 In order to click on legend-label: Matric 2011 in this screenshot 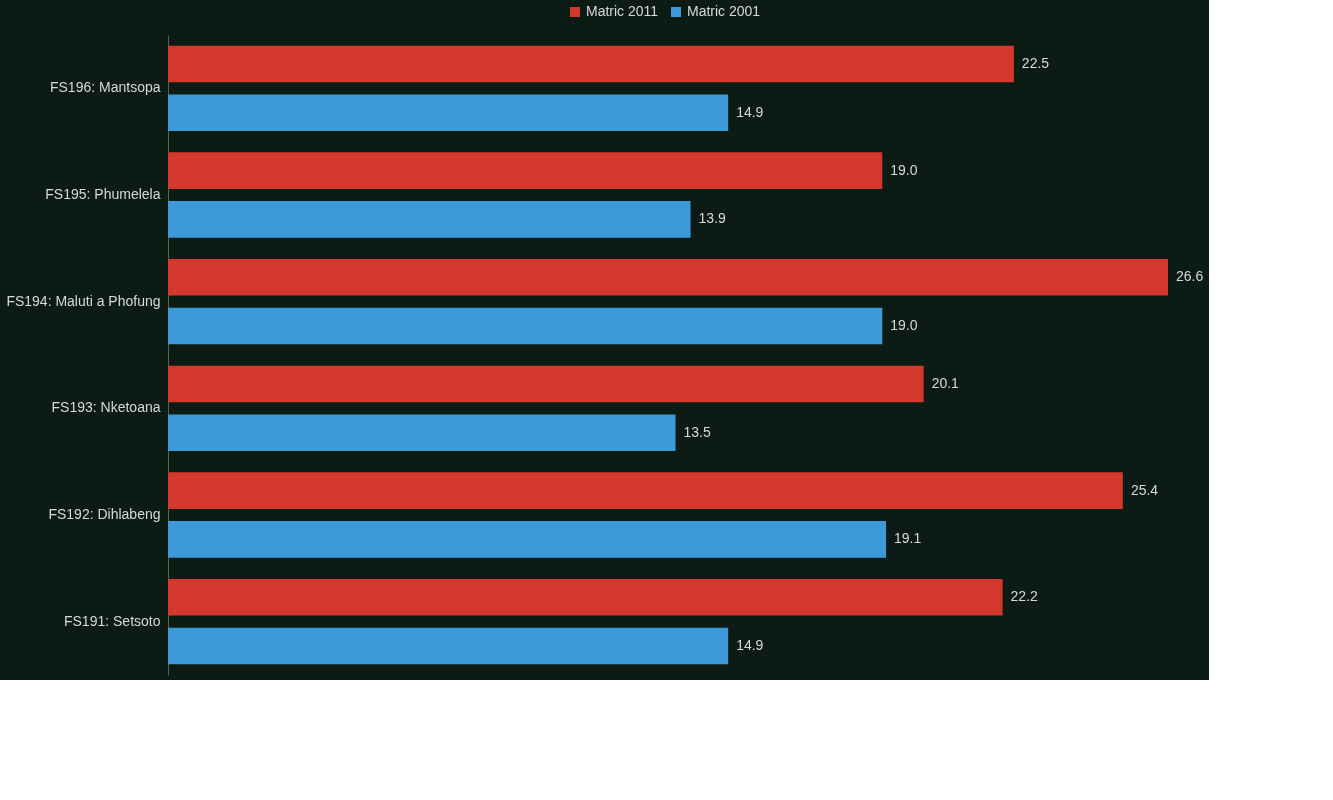, I will do `click(622, 11)`.